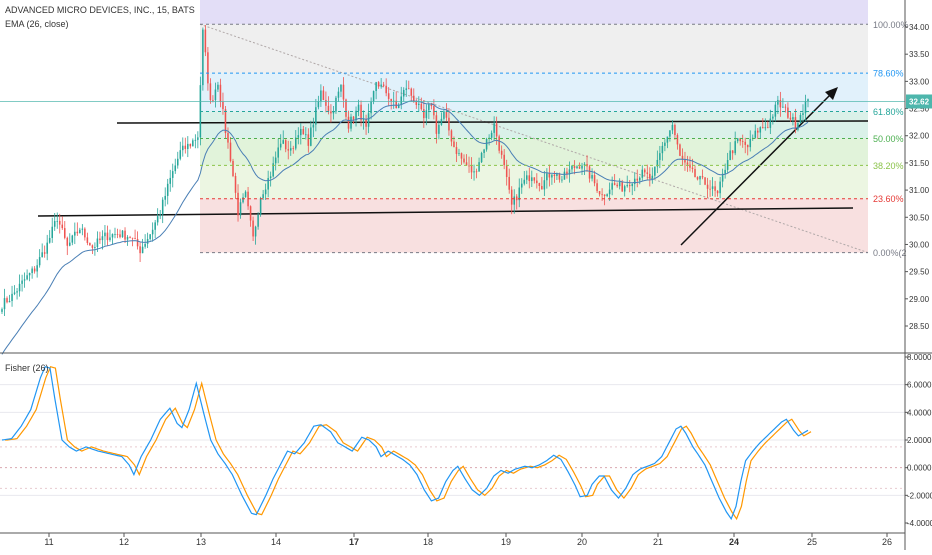  What do you see at coordinates (891, 25) in the screenshot?
I see `fib-level-label: 100.00%` at bounding box center [891, 25].